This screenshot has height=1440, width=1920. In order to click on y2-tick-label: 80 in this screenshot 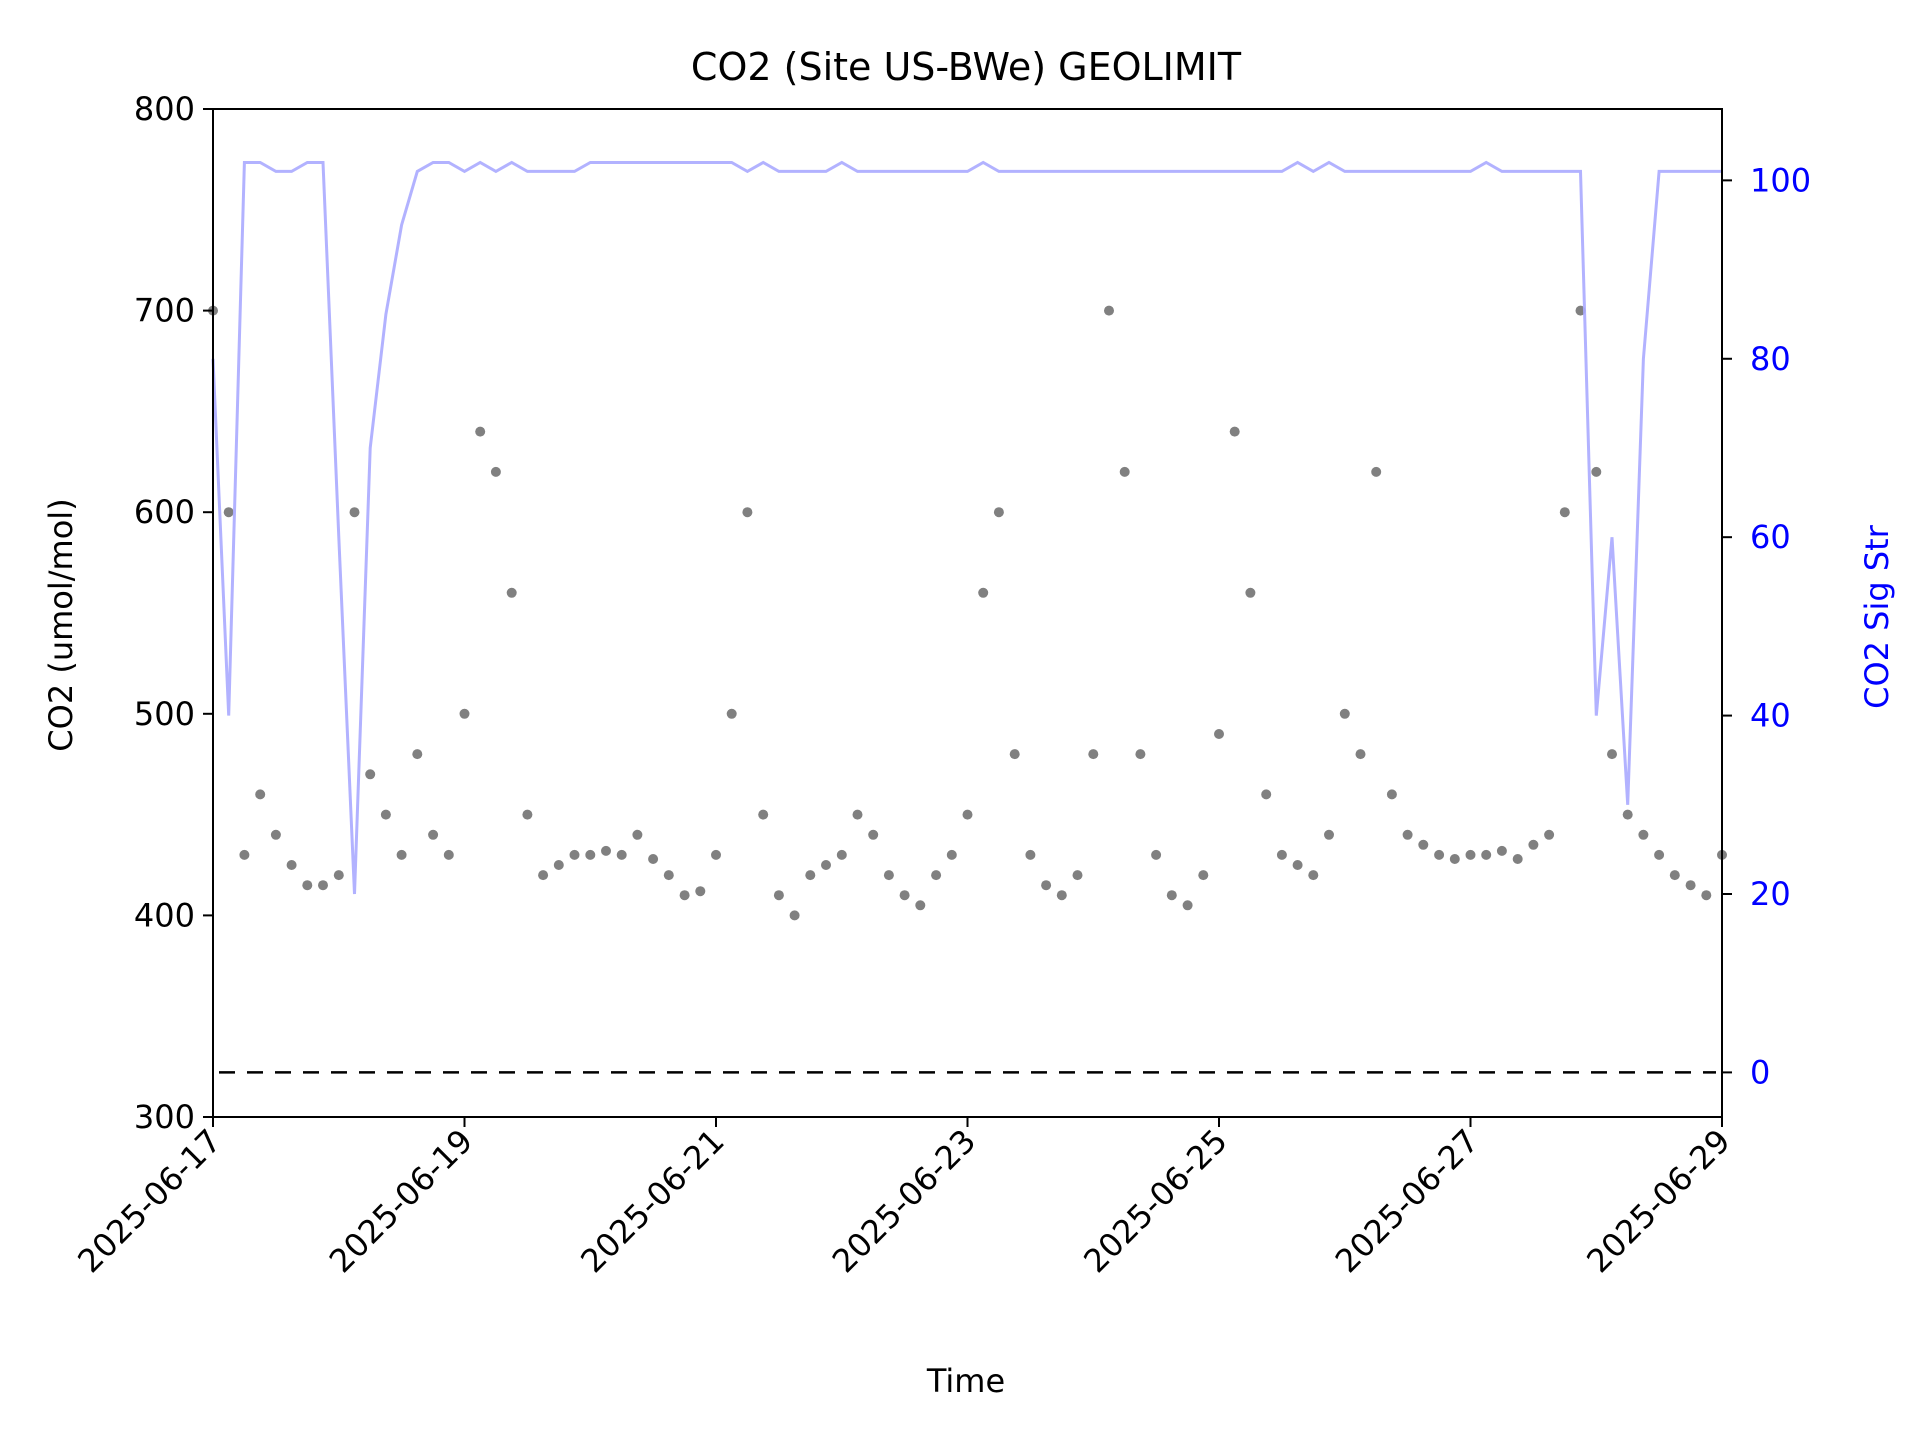, I will do `click(1770, 359)`.